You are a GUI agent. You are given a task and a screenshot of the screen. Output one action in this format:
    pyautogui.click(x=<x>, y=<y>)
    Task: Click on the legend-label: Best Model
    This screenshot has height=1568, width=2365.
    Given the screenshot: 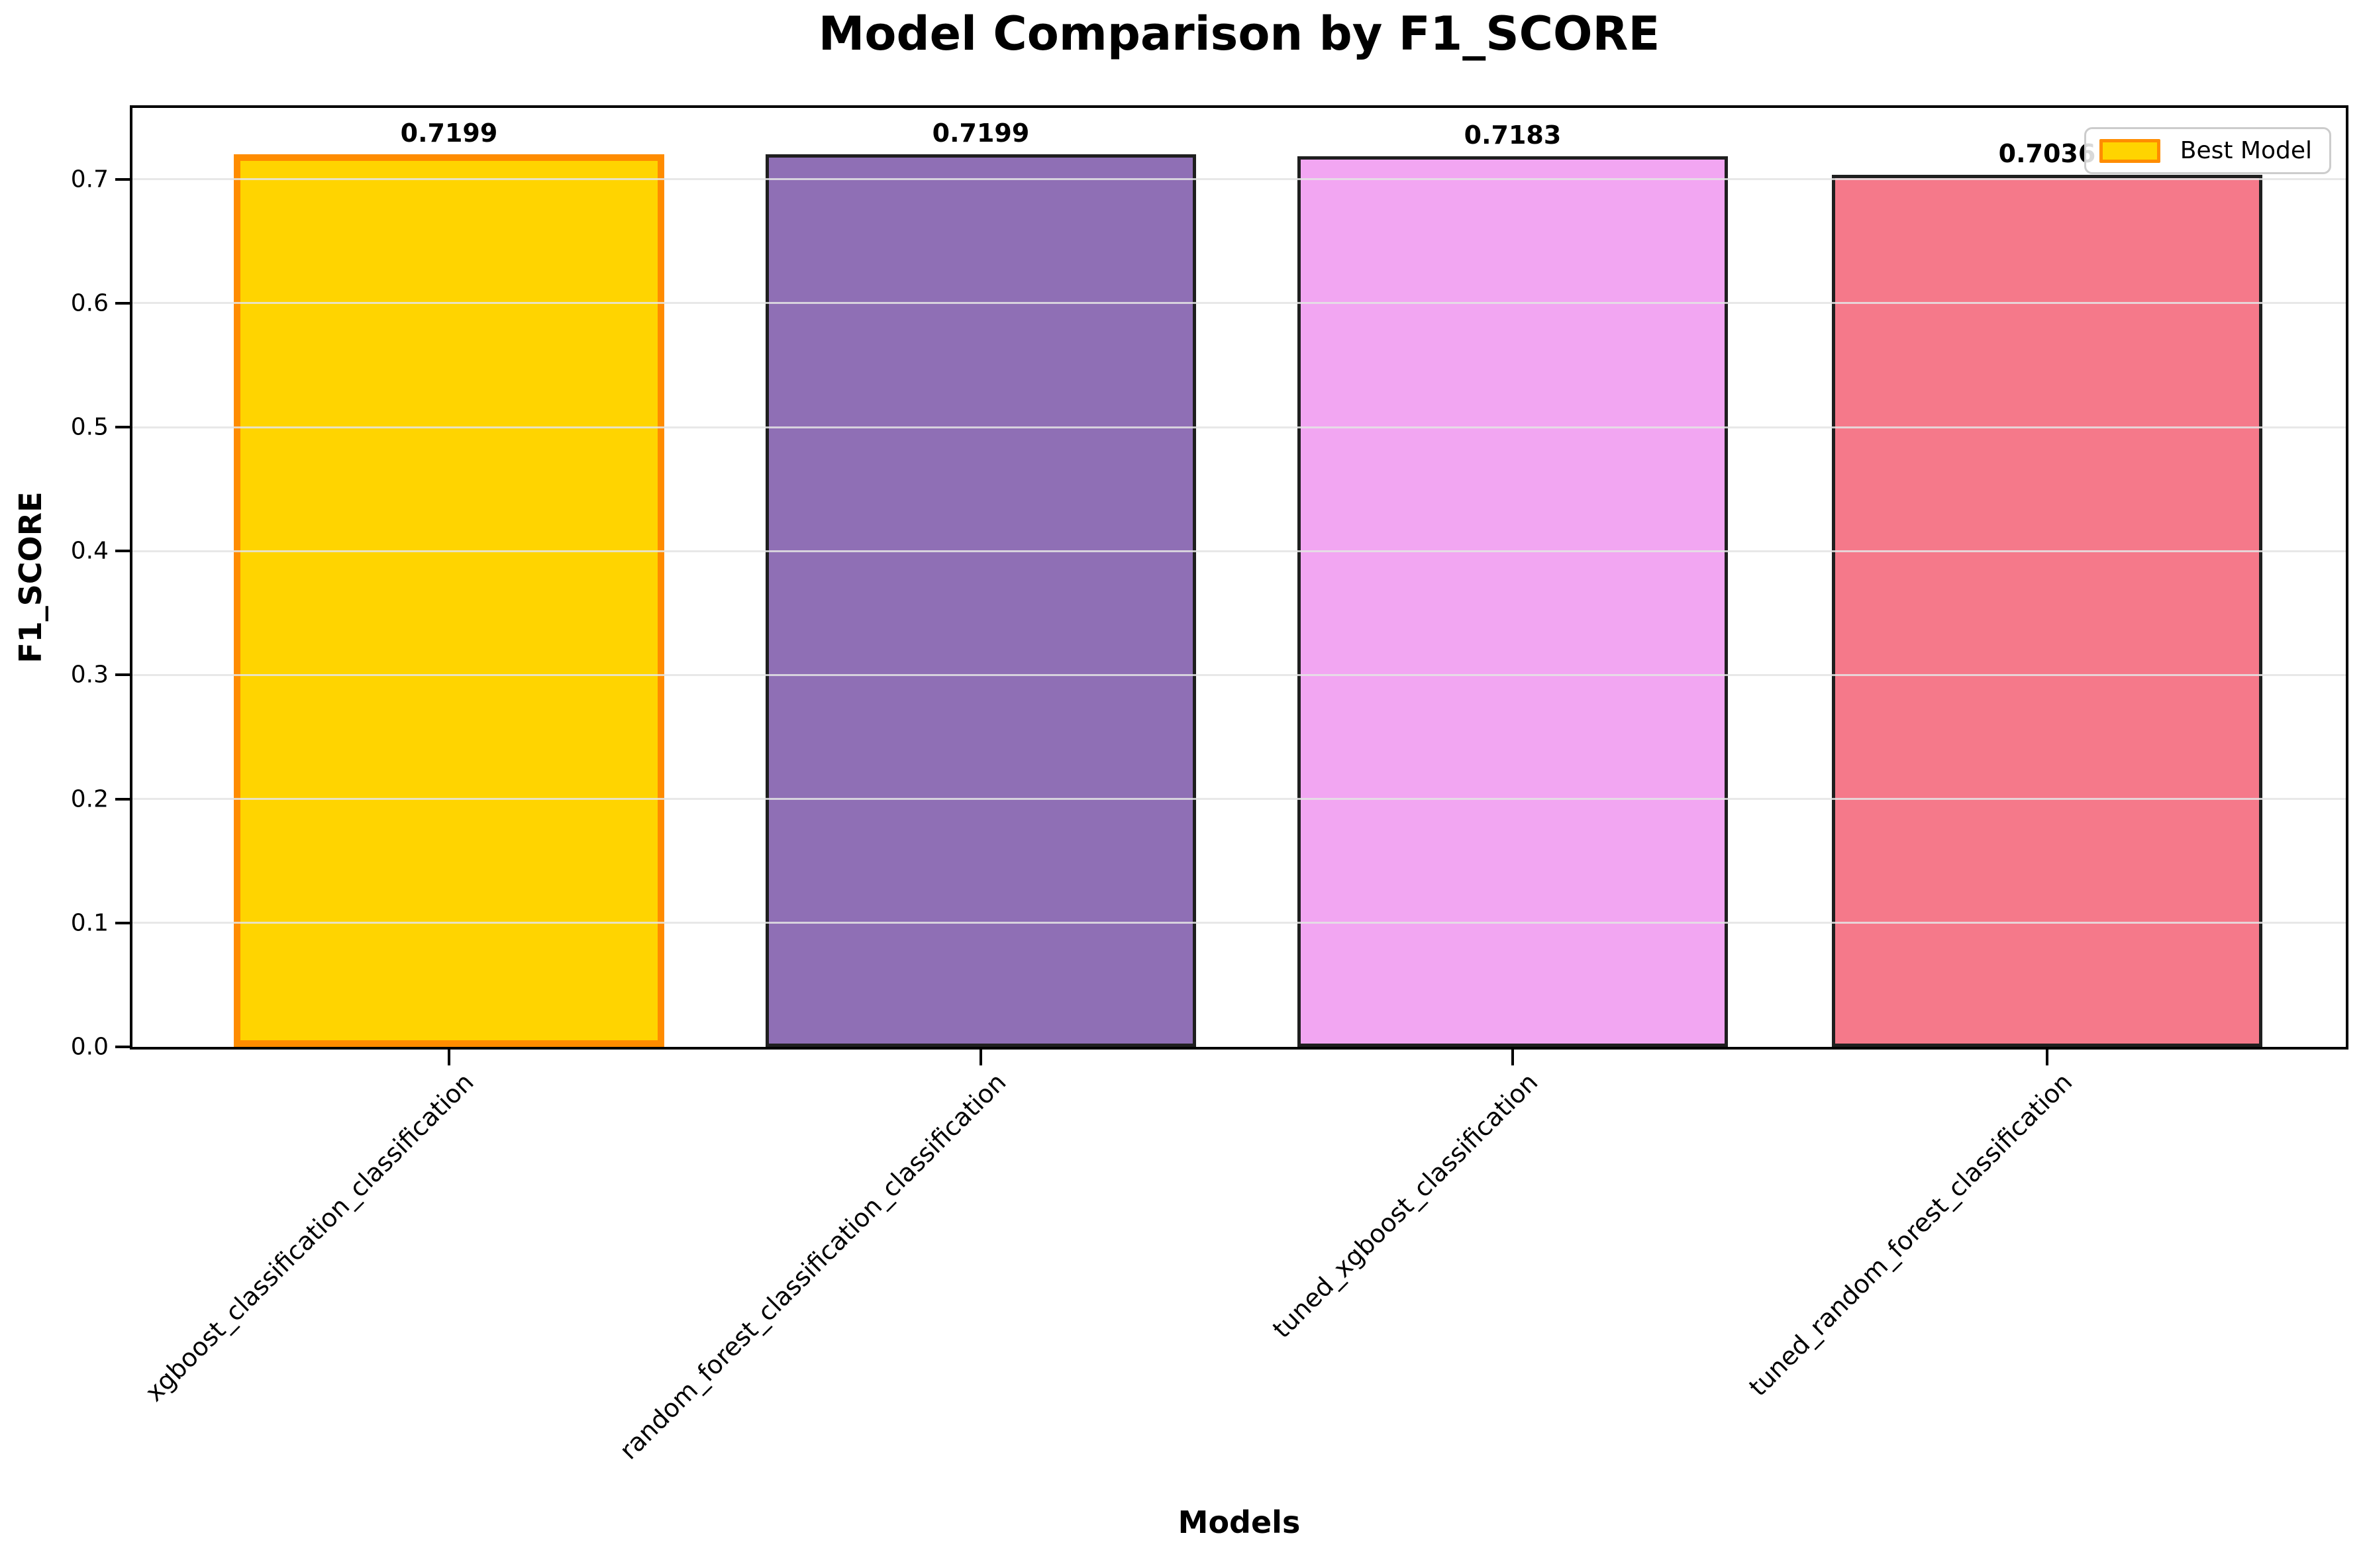 What is the action you would take?
    pyautogui.click(x=2246, y=150)
    